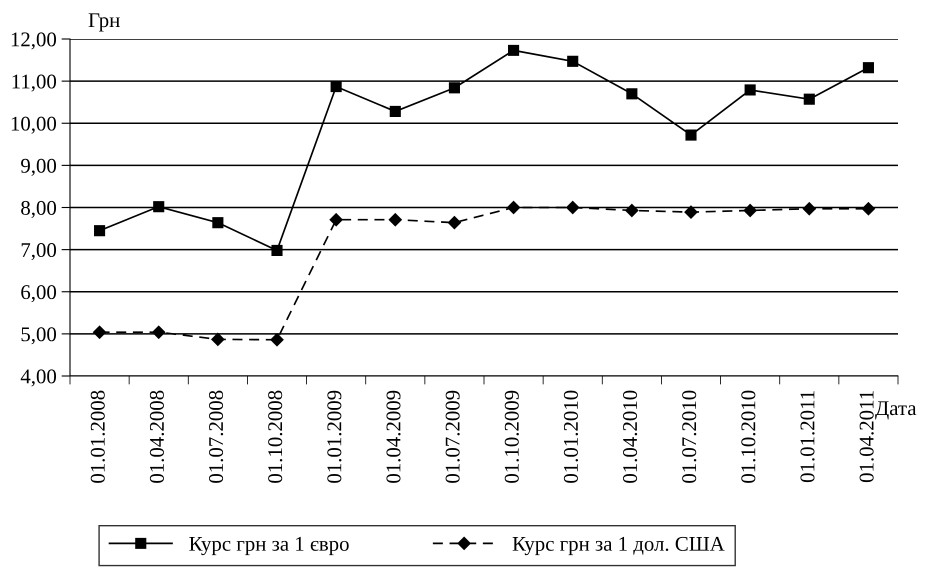  What do you see at coordinates (38, 209) in the screenshot?
I see `y-tick-label: 8,00` at bounding box center [38, 209].